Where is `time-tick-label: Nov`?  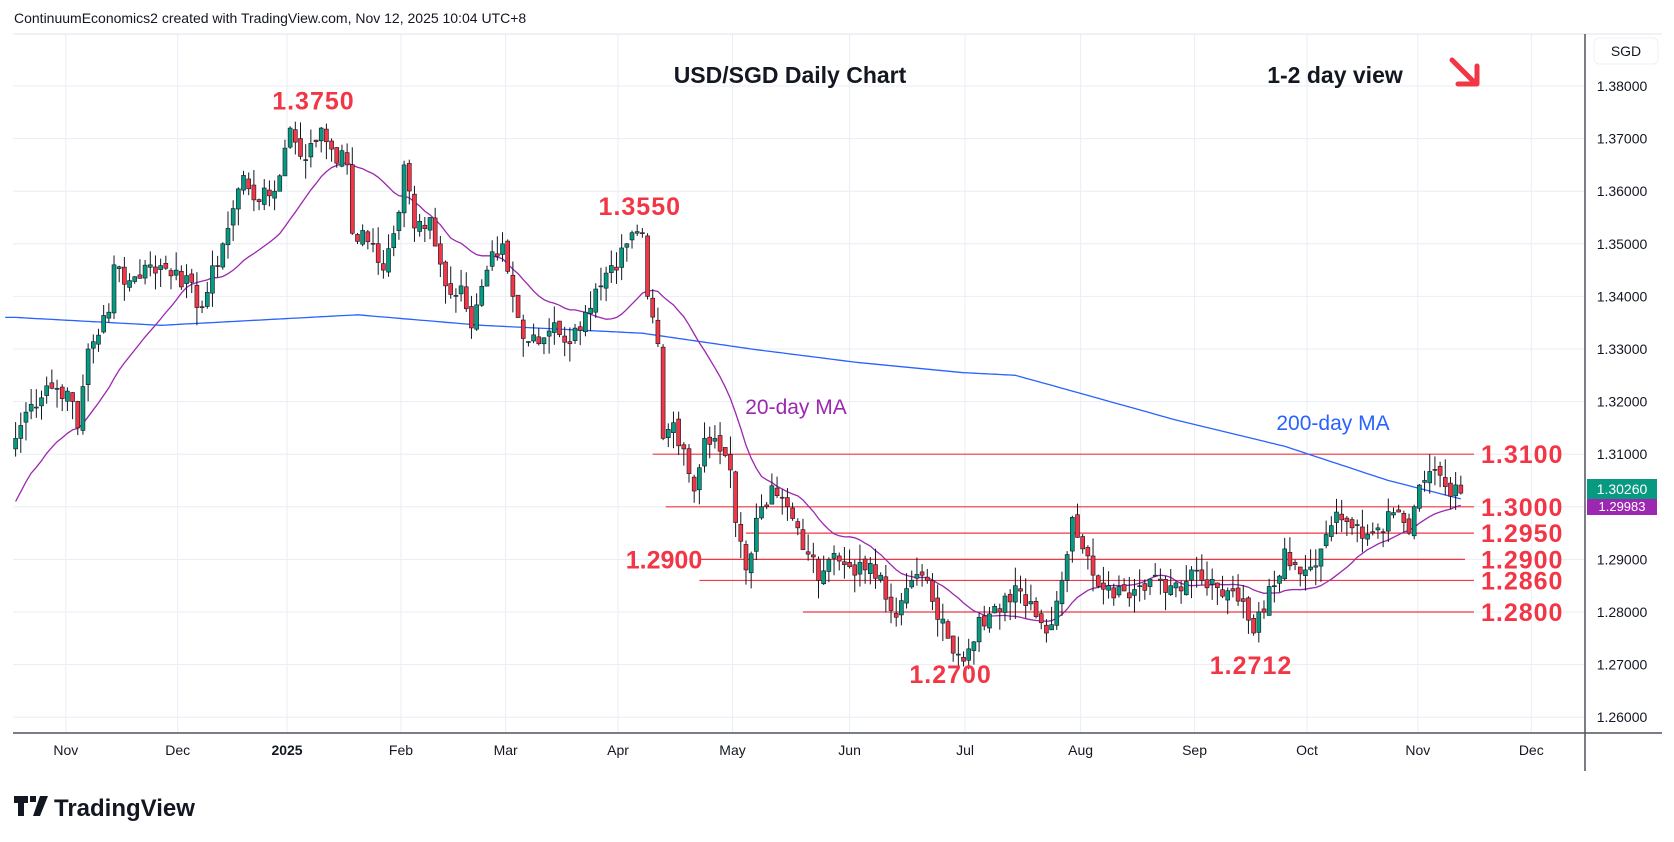
time-tick-label: Nov is located at coordinates (1417, 750).